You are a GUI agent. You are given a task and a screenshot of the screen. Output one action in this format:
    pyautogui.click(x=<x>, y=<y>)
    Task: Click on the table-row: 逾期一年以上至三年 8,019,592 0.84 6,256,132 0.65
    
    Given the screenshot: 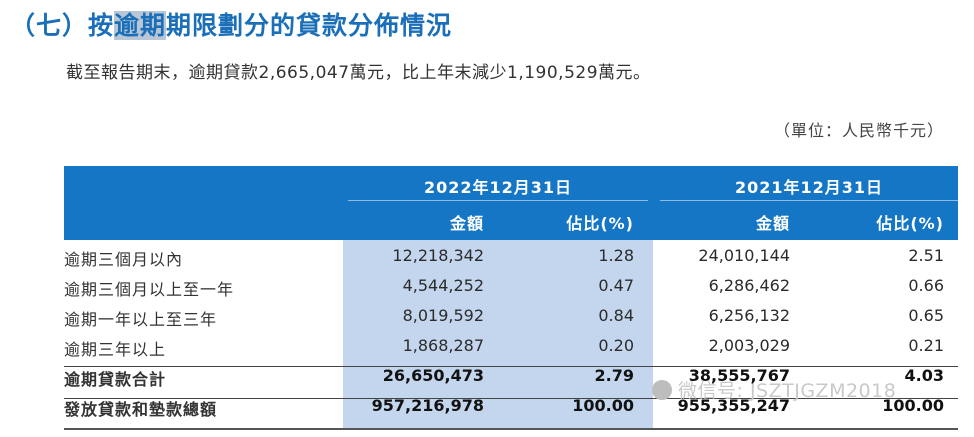 What is the action you would take?
    pyautogui.click(x=511, y=315)
    